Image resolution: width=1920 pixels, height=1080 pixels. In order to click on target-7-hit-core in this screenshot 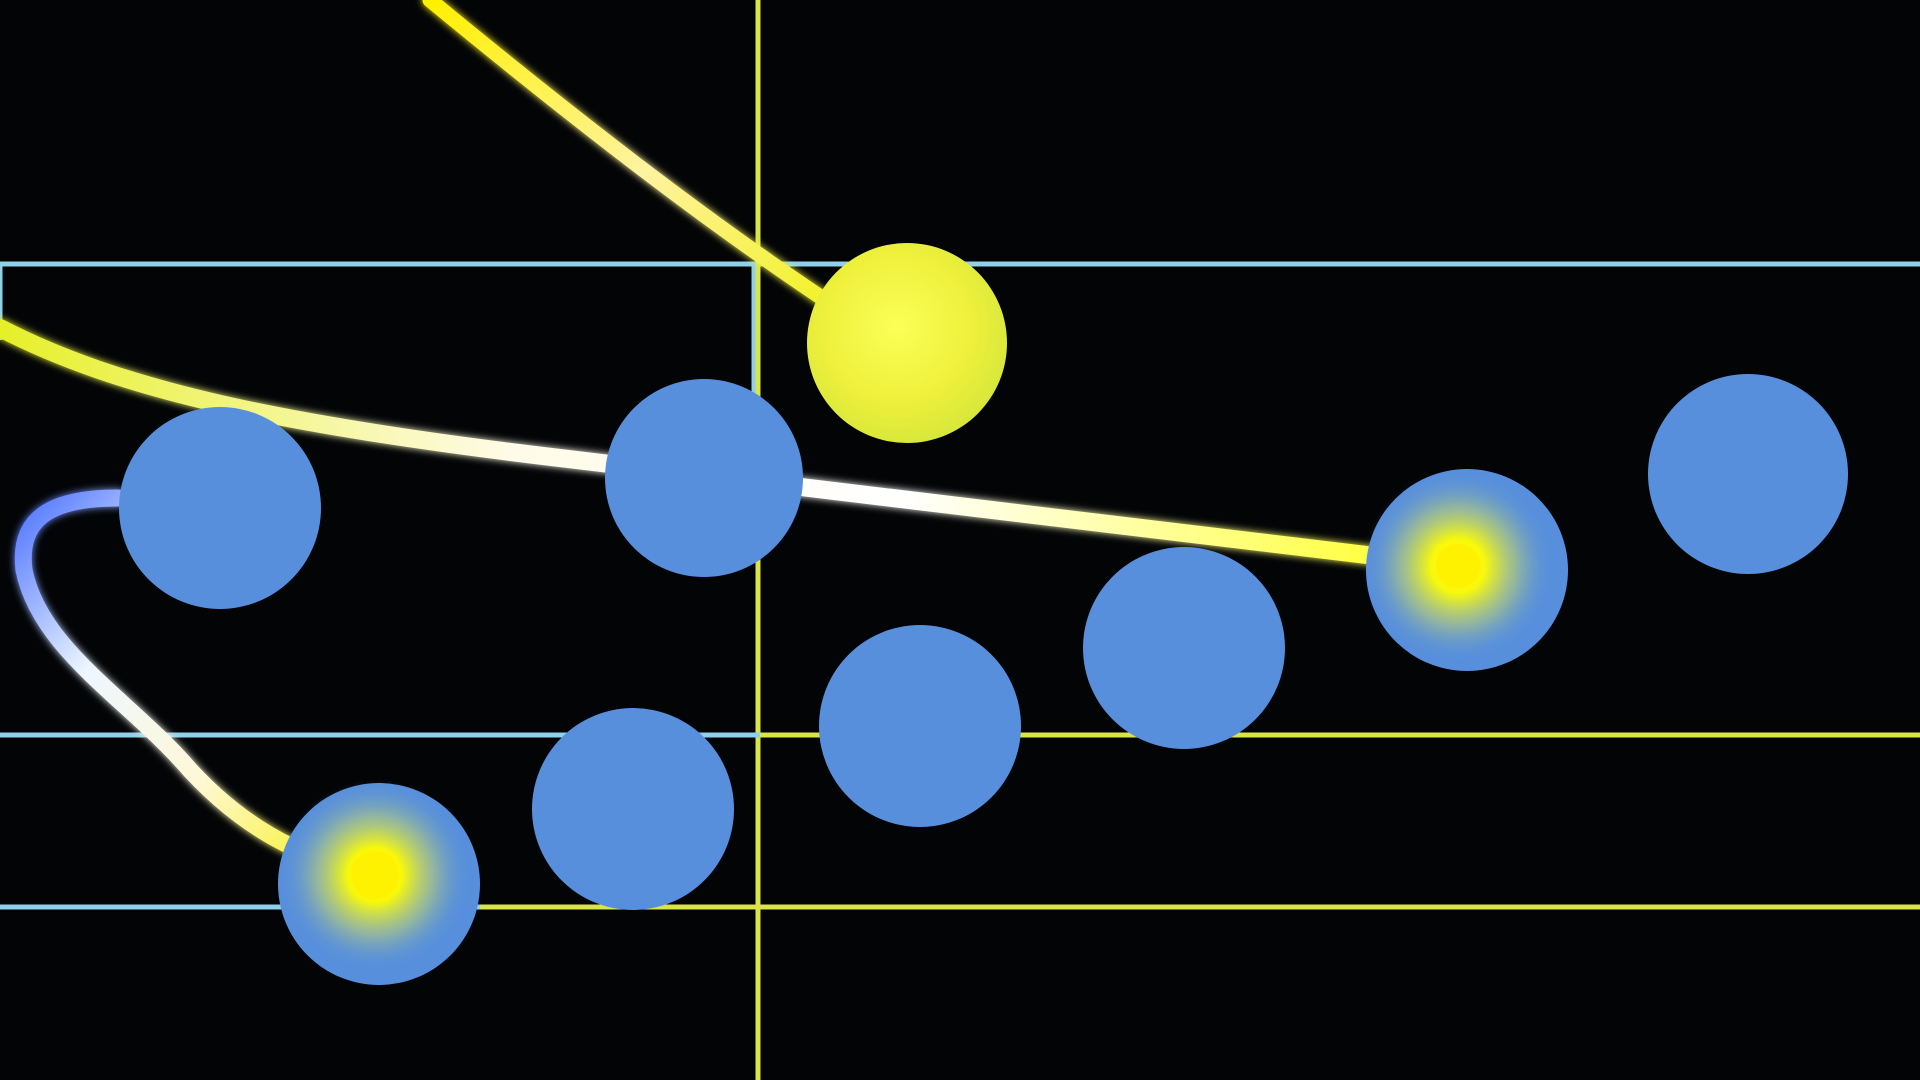, I will do `click(375, 875)`.